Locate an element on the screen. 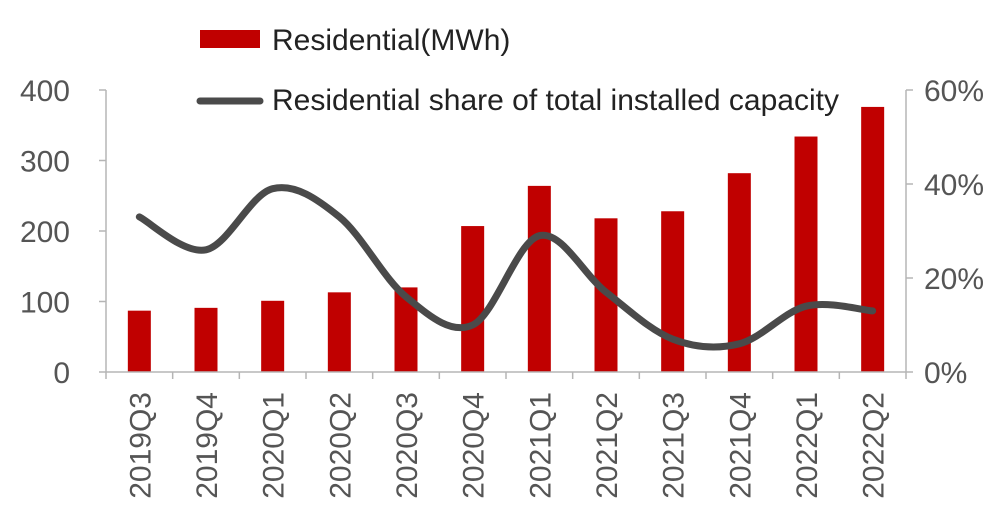 The image size is (1000, 515). bar-2021Q1 is located at coordinates (539, 278).